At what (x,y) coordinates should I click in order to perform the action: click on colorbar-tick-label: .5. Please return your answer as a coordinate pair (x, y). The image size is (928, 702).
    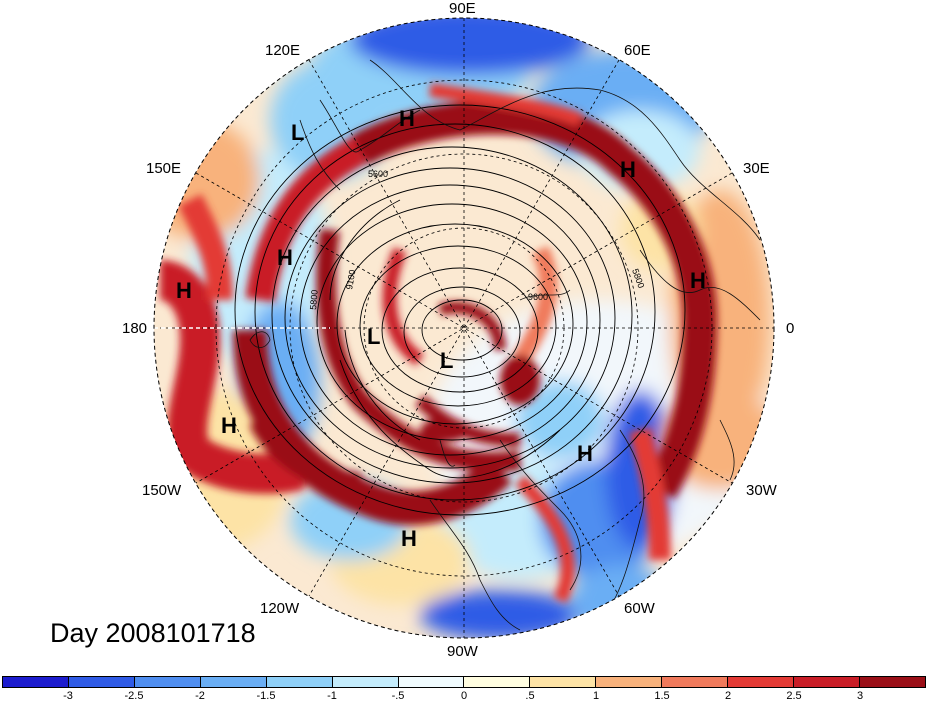
    Looking at the image, I should click on (530, 696).